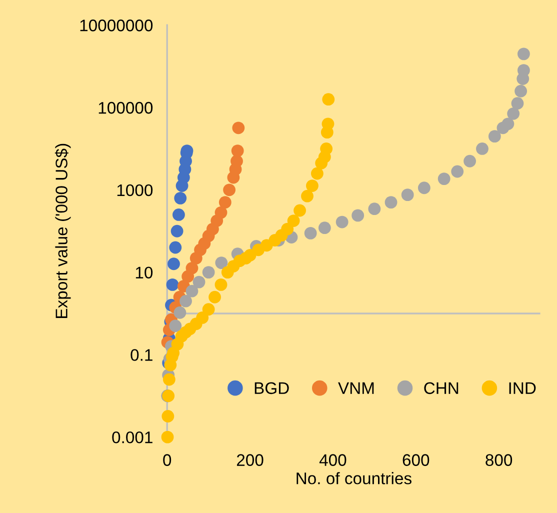 The height and width of the screenshot is (513, 557). What do you see at coordinates (416, 460) in the screenshot?
I see `x-tick-label: 600` at bounding box center [416, 460].